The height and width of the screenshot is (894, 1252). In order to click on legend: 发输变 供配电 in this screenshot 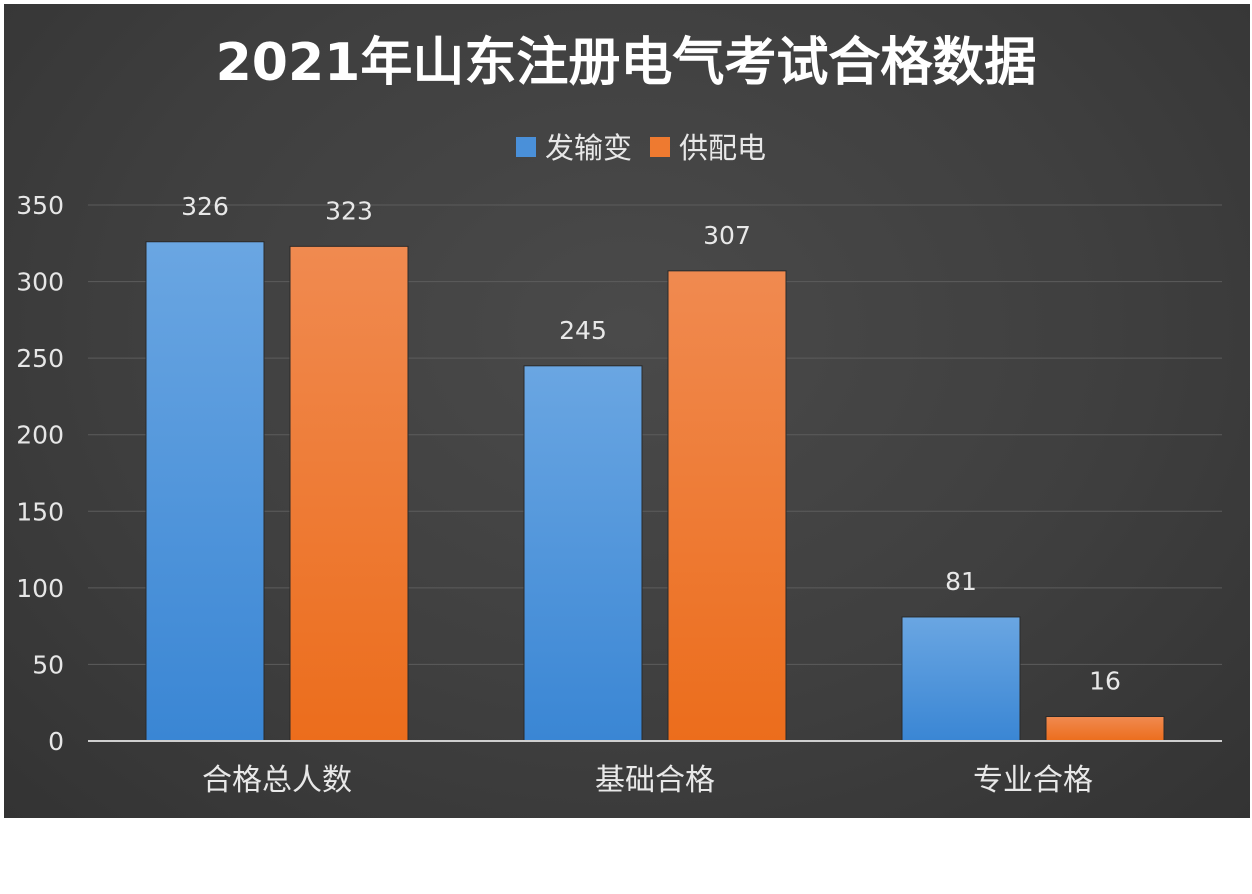, I will do `click(641, 148)`.